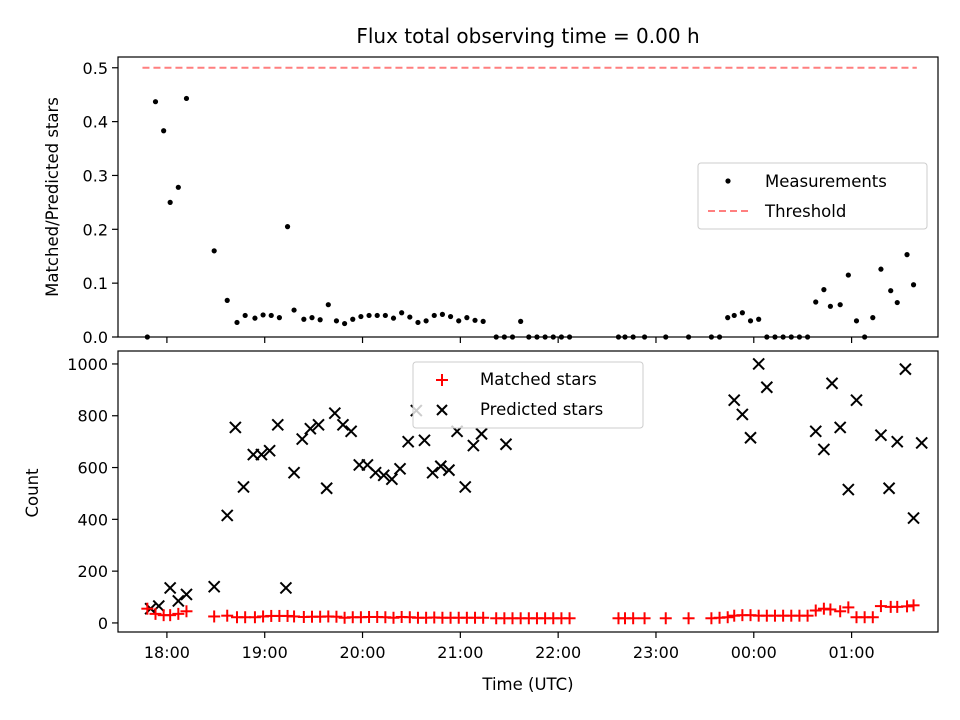 The height and width of the screenshot is (720, 960). What do you see at coordinates (167, 652) in the screenshot?
I see `count-x-tick-label: 18:00` at bounding box center [167, 652].